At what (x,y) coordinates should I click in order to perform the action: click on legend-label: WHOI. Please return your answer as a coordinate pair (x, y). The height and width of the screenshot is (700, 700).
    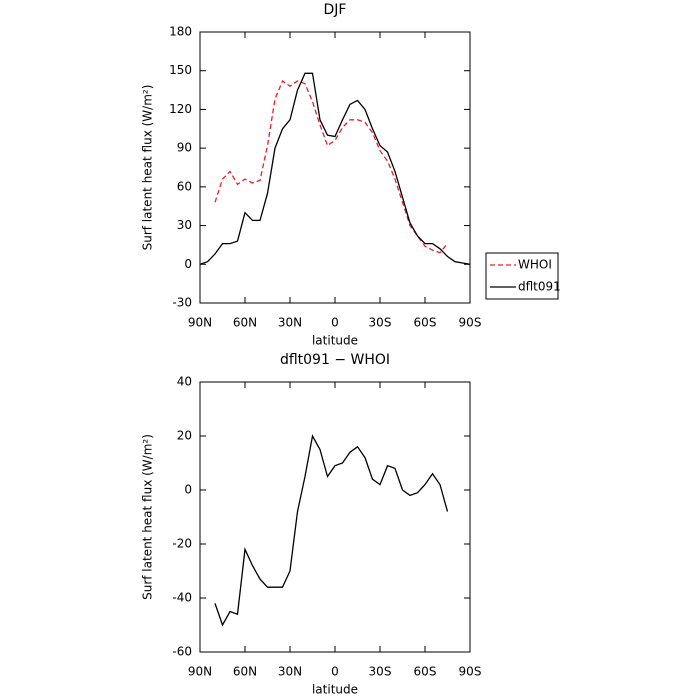
    Looking at the image, I should click on (535, 265).